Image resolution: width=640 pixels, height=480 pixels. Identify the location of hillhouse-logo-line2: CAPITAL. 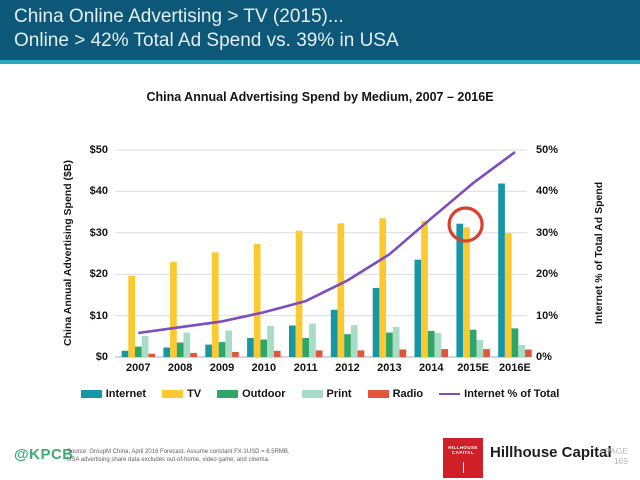
(463, 452).